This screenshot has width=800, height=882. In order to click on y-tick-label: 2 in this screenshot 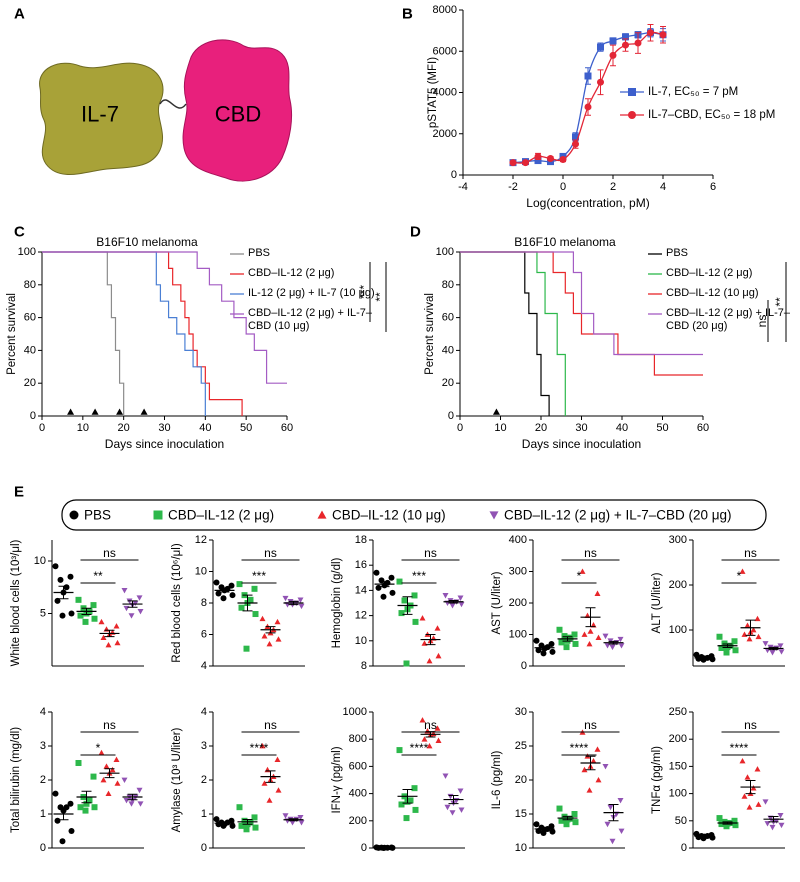, I will do `click(204, 780)`.